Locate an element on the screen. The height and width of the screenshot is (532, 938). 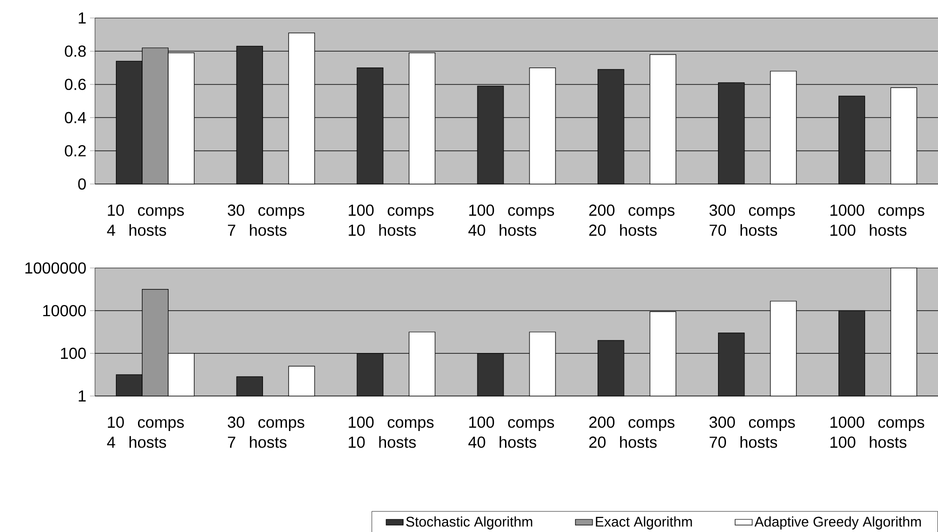
legend-label: Exact Algorithm is located at coordinates (644, 523).